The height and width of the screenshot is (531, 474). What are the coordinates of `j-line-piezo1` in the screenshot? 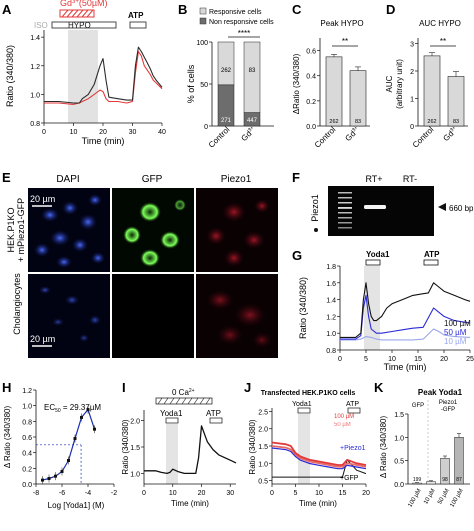 It's located at (319, 458).